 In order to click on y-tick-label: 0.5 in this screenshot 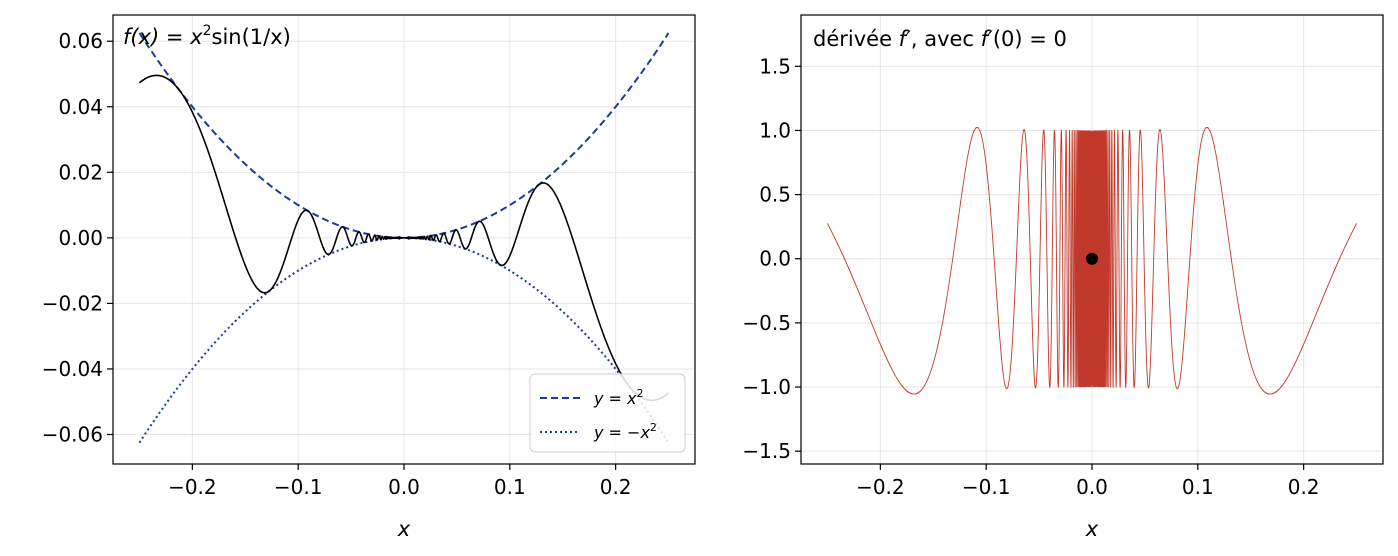, I will do `click(775, 195)`.